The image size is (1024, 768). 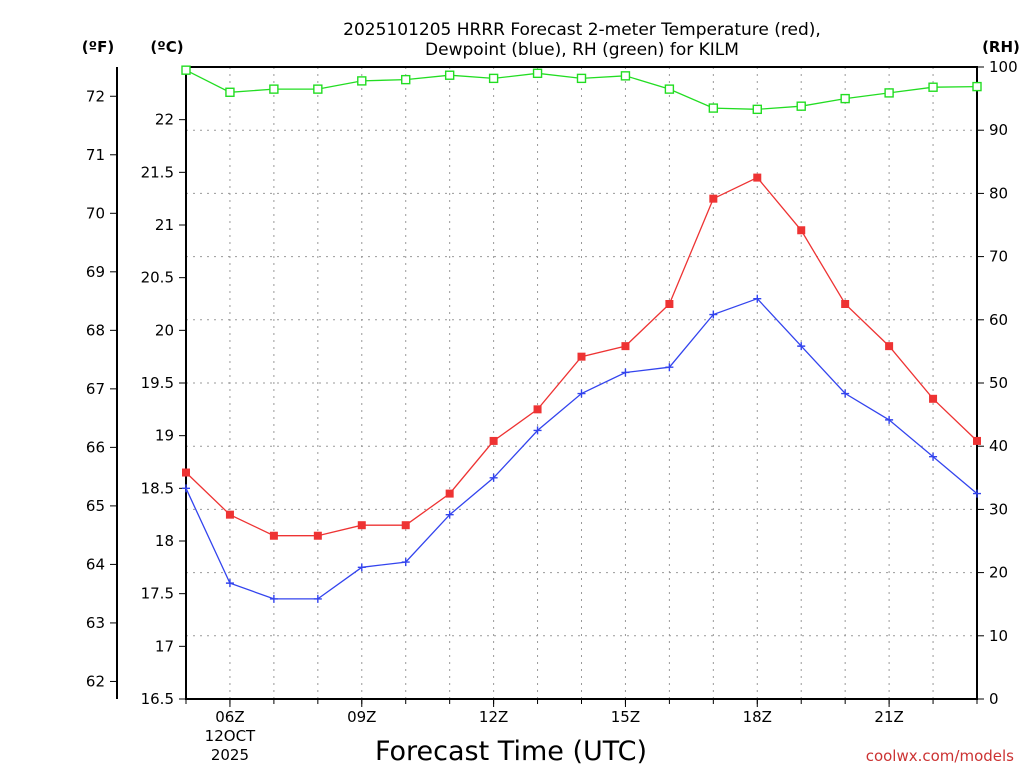 What do you see at coordinates (582, 50) in the screenshot?
I see `chart-title-line2: Dewpoint (blue), RH (green) for KILM` at bounding box center [582, 50].